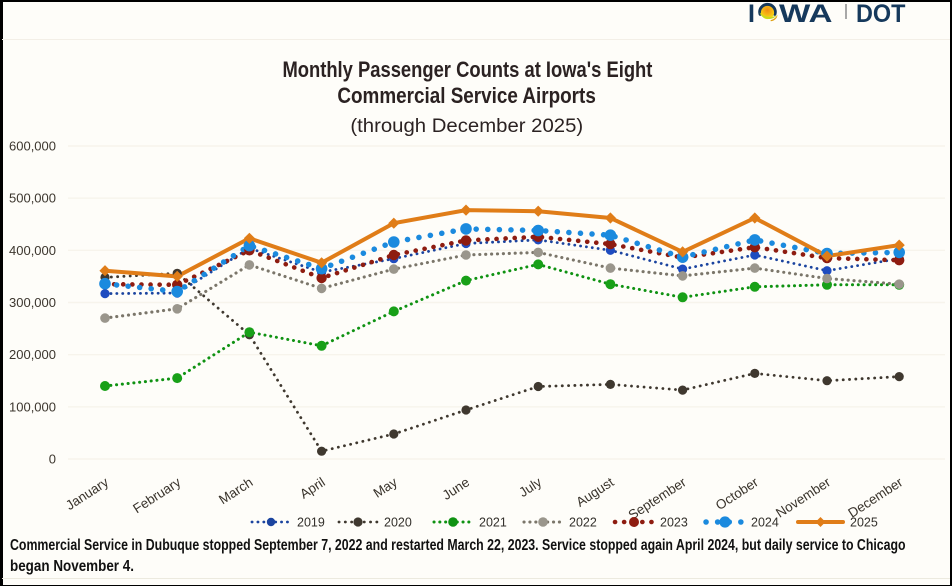 This screenshot has width=952, height=586. Describe the element at coordinates (803, 497) in the screenshot. I see `svg-text: November` at that location.